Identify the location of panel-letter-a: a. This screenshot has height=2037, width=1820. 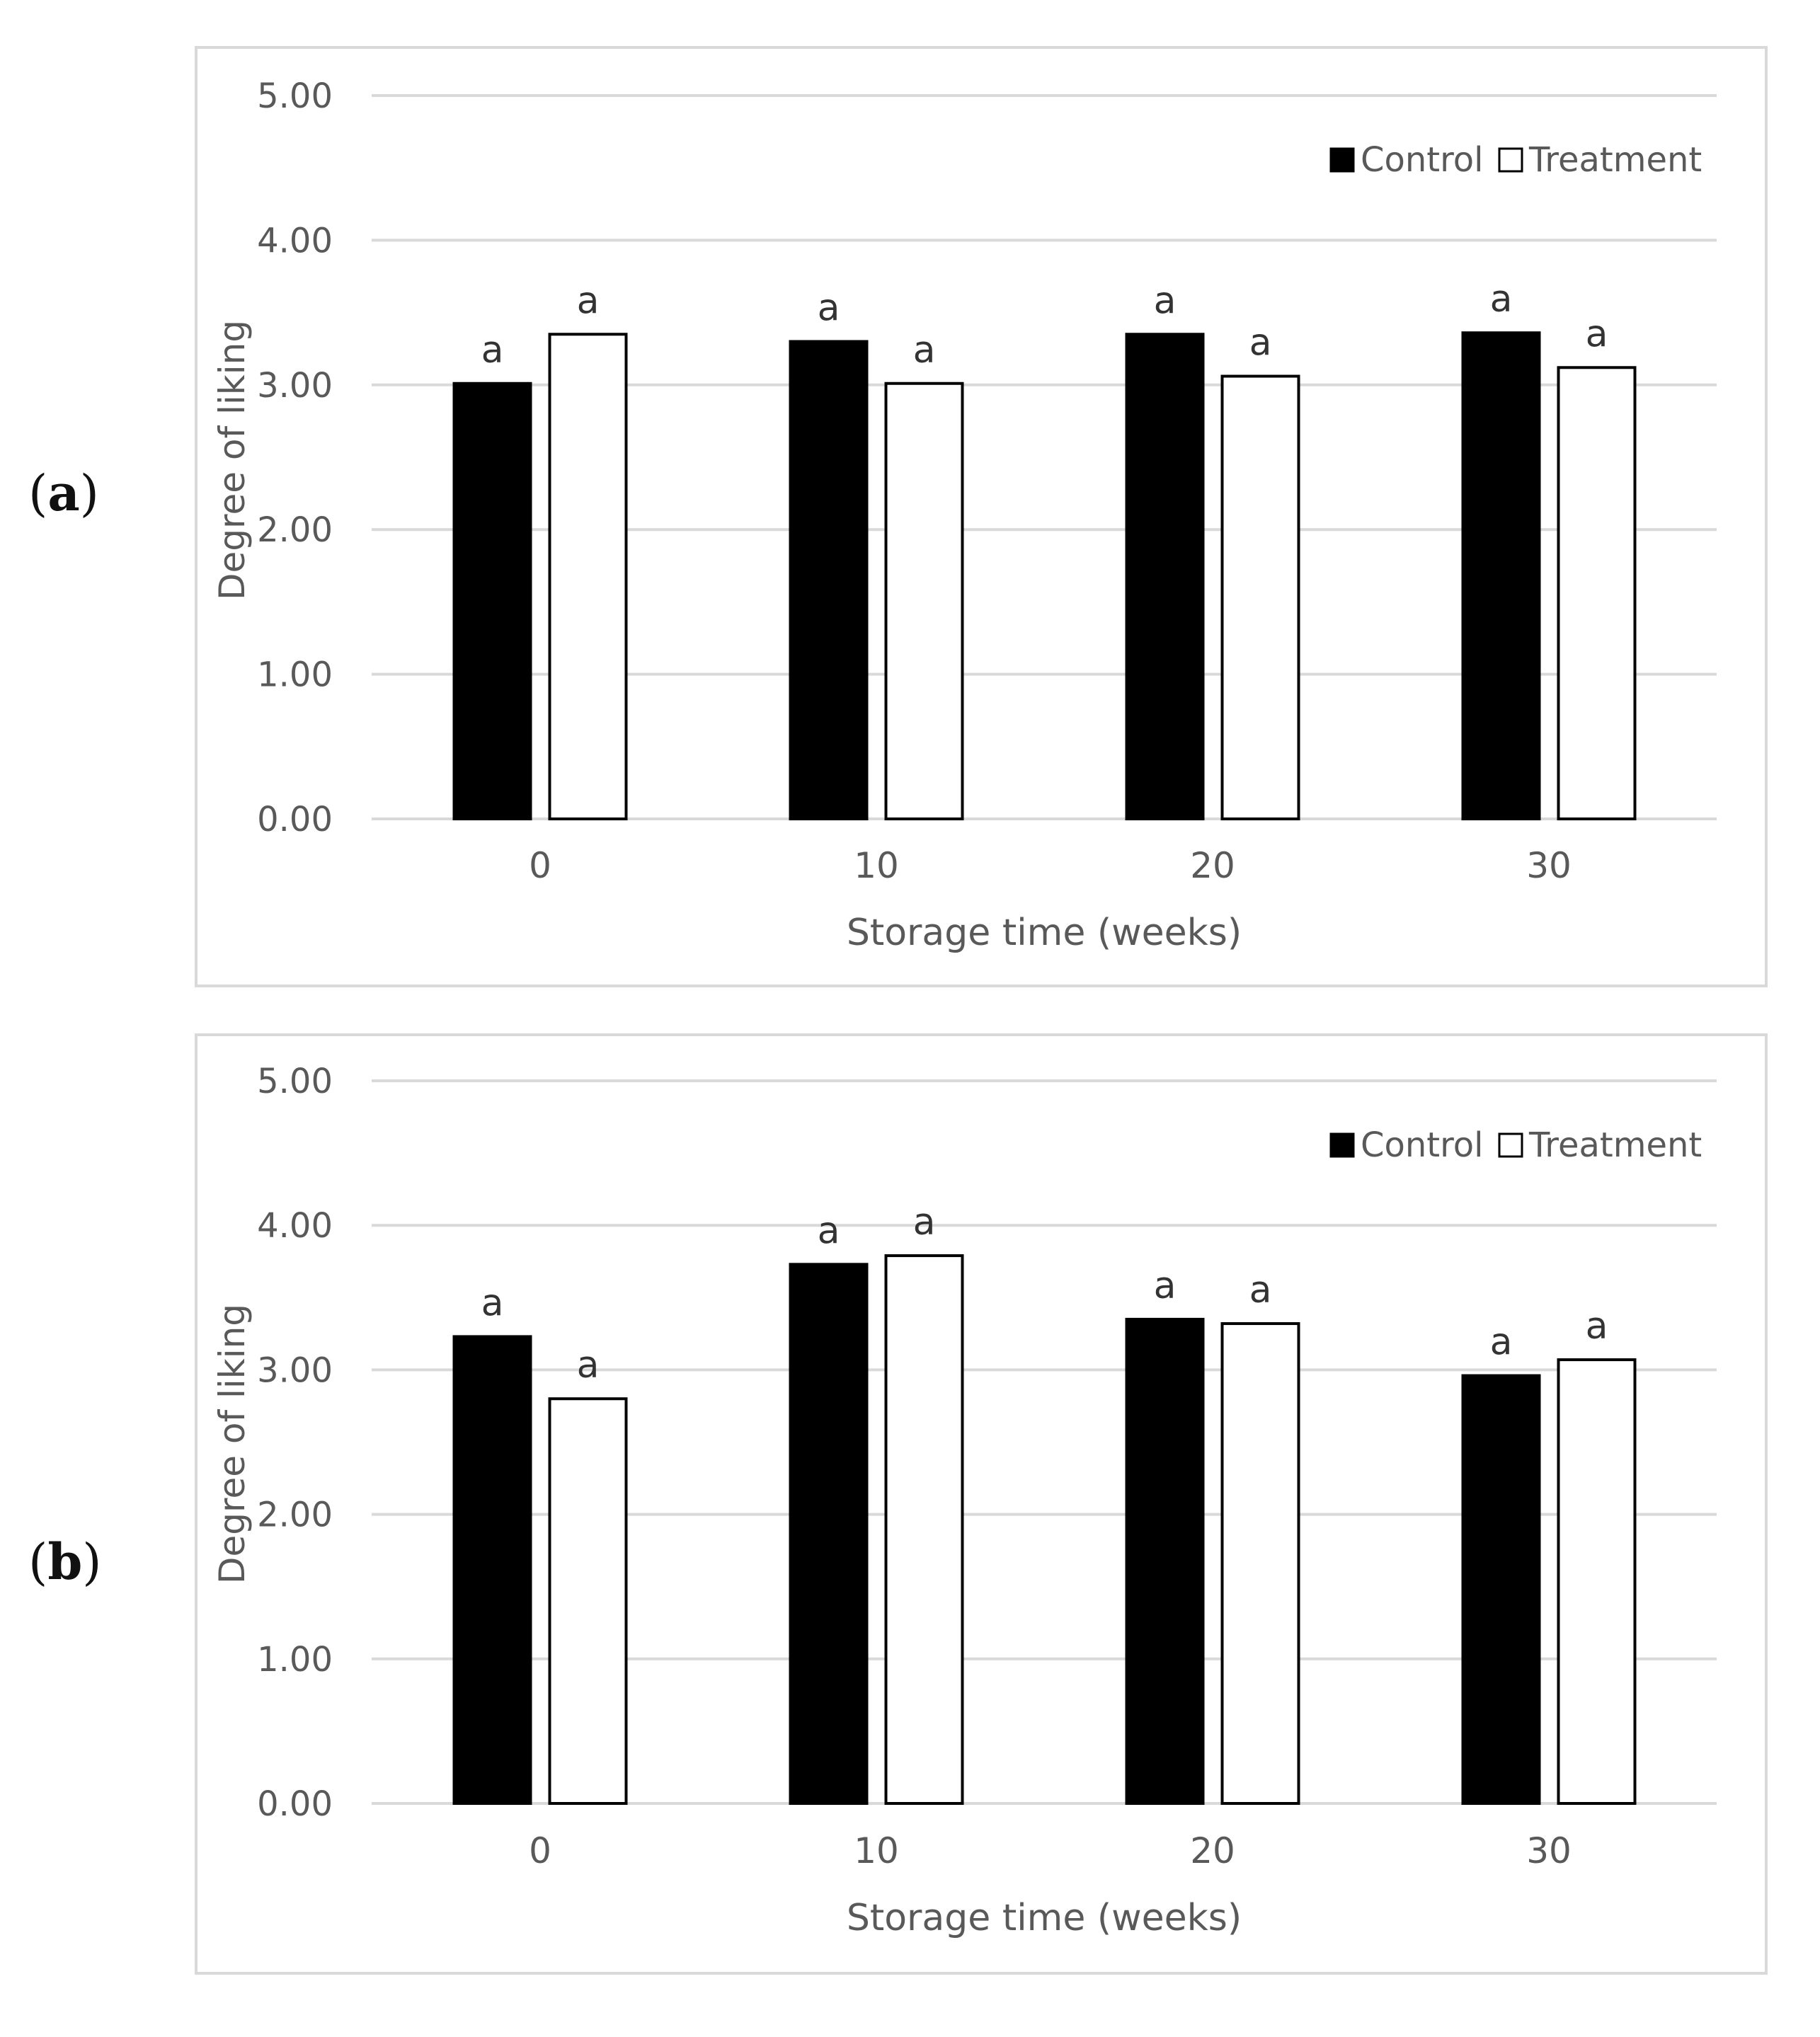
(64, 493).